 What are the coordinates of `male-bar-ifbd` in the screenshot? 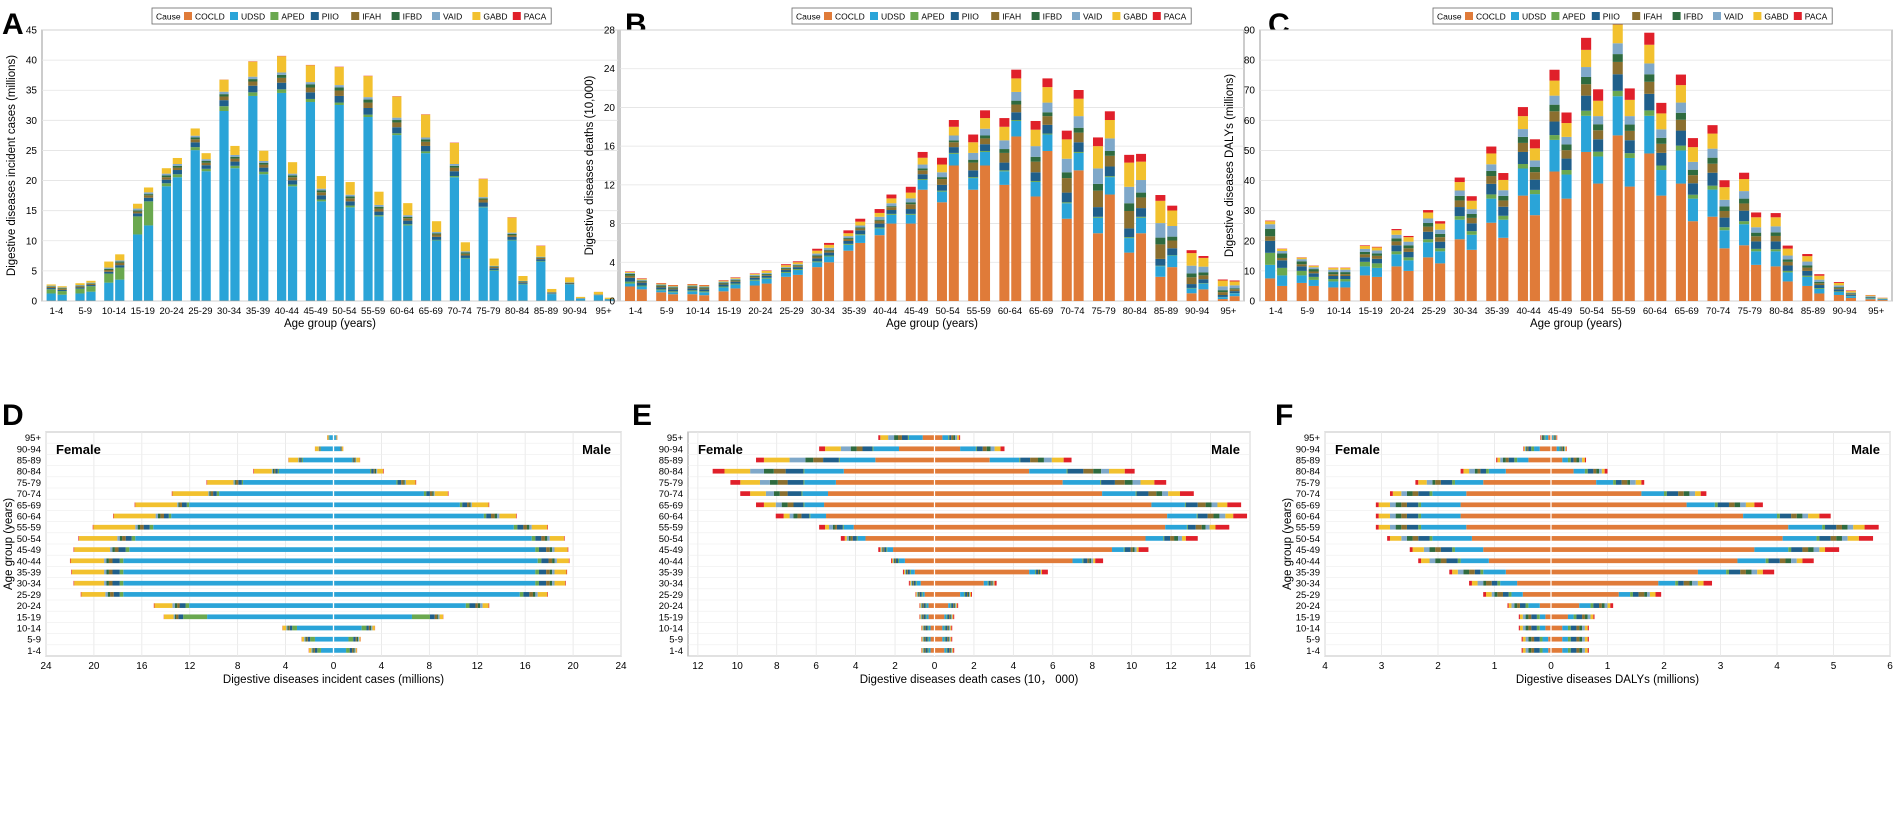 It's located at (988, 449).